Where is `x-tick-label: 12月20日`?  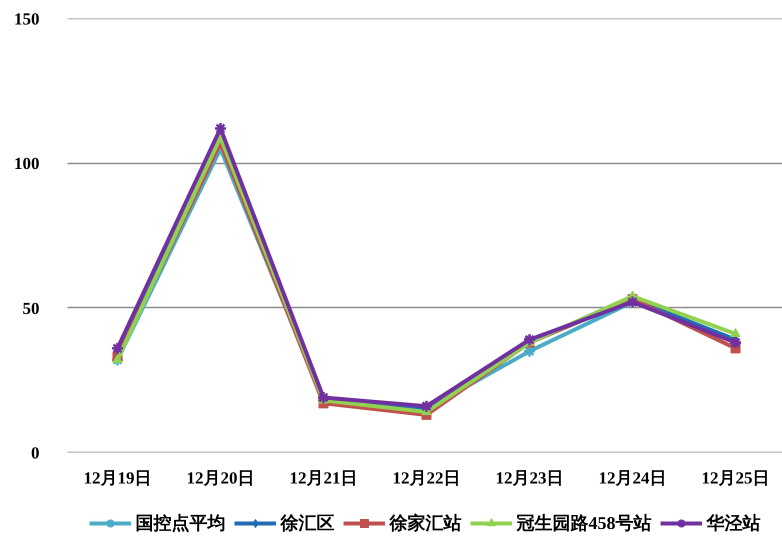 x-tick-label: 12月20日 is located at coordinates (220, 478).